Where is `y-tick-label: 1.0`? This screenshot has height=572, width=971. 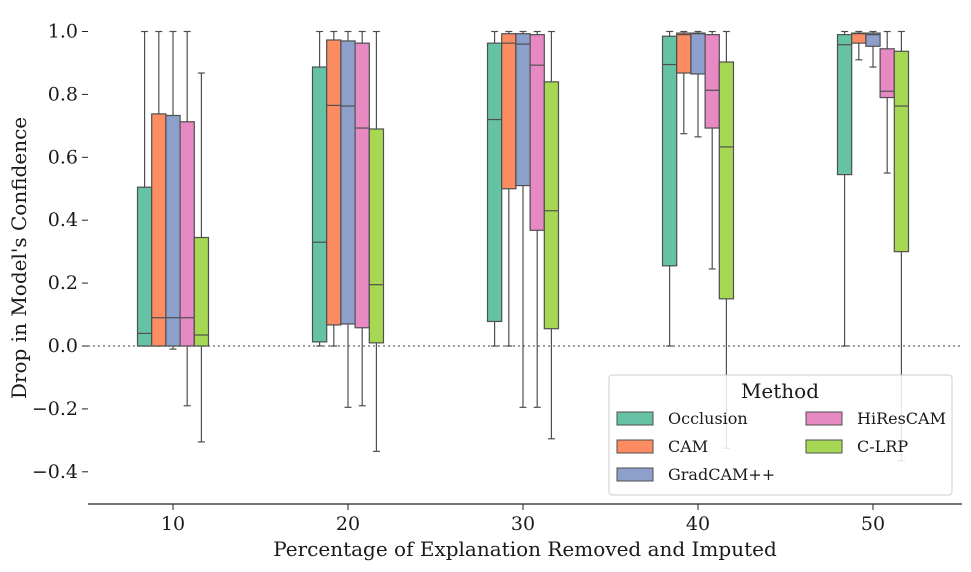
y-tick-label: 1.0 is located at coordinates (63, 32).